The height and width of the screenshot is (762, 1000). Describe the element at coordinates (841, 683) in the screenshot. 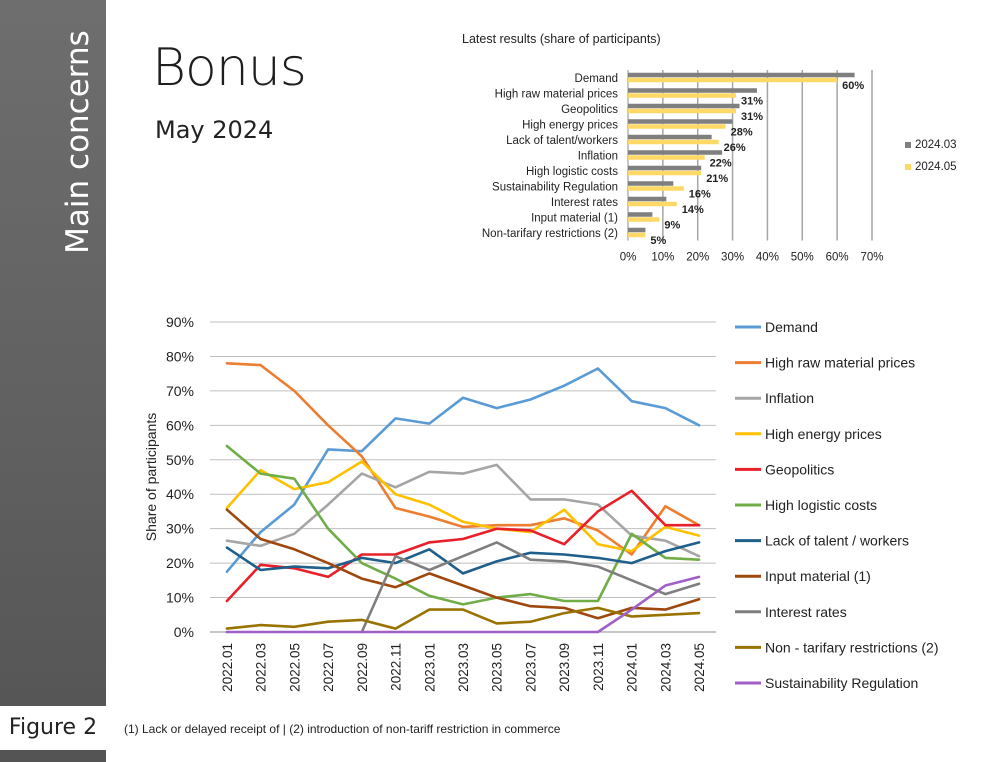

I see `line-legend-label: Sustainability Regulation` at that location.